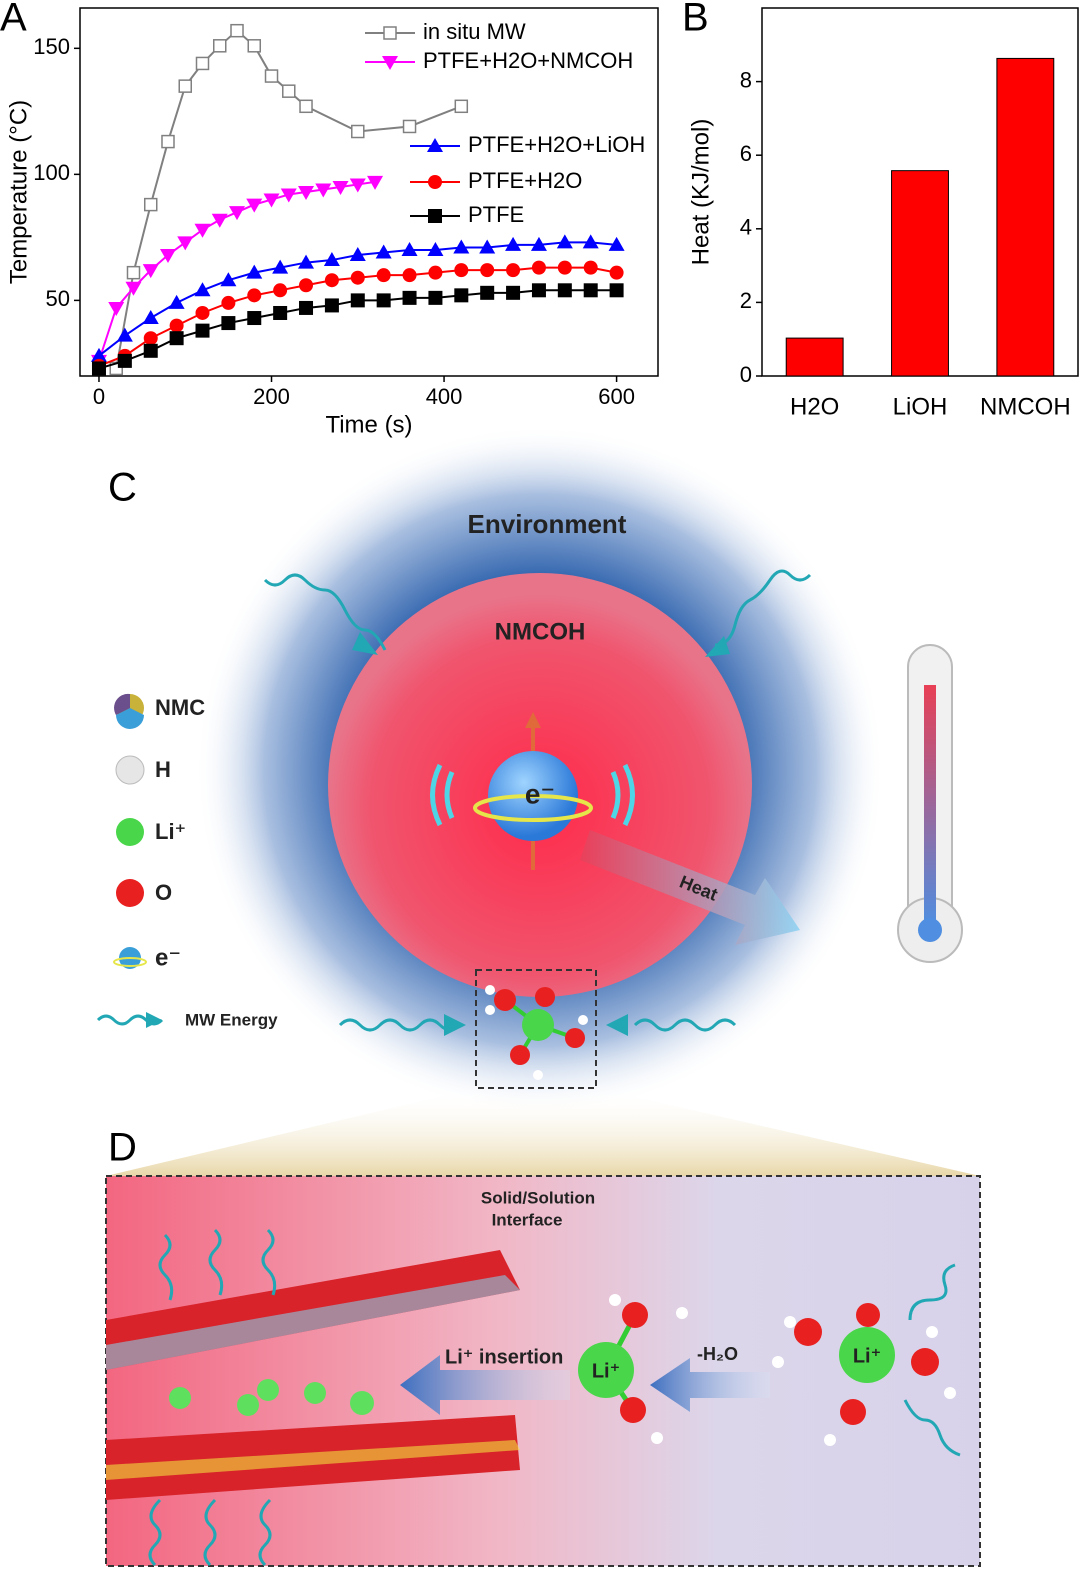 This screenshot has width=1080, height=1574. What do you see at coordinates (746, 300) in the screenshot?
I see `y-tick-label: 2` at bounding box center [746, 300].